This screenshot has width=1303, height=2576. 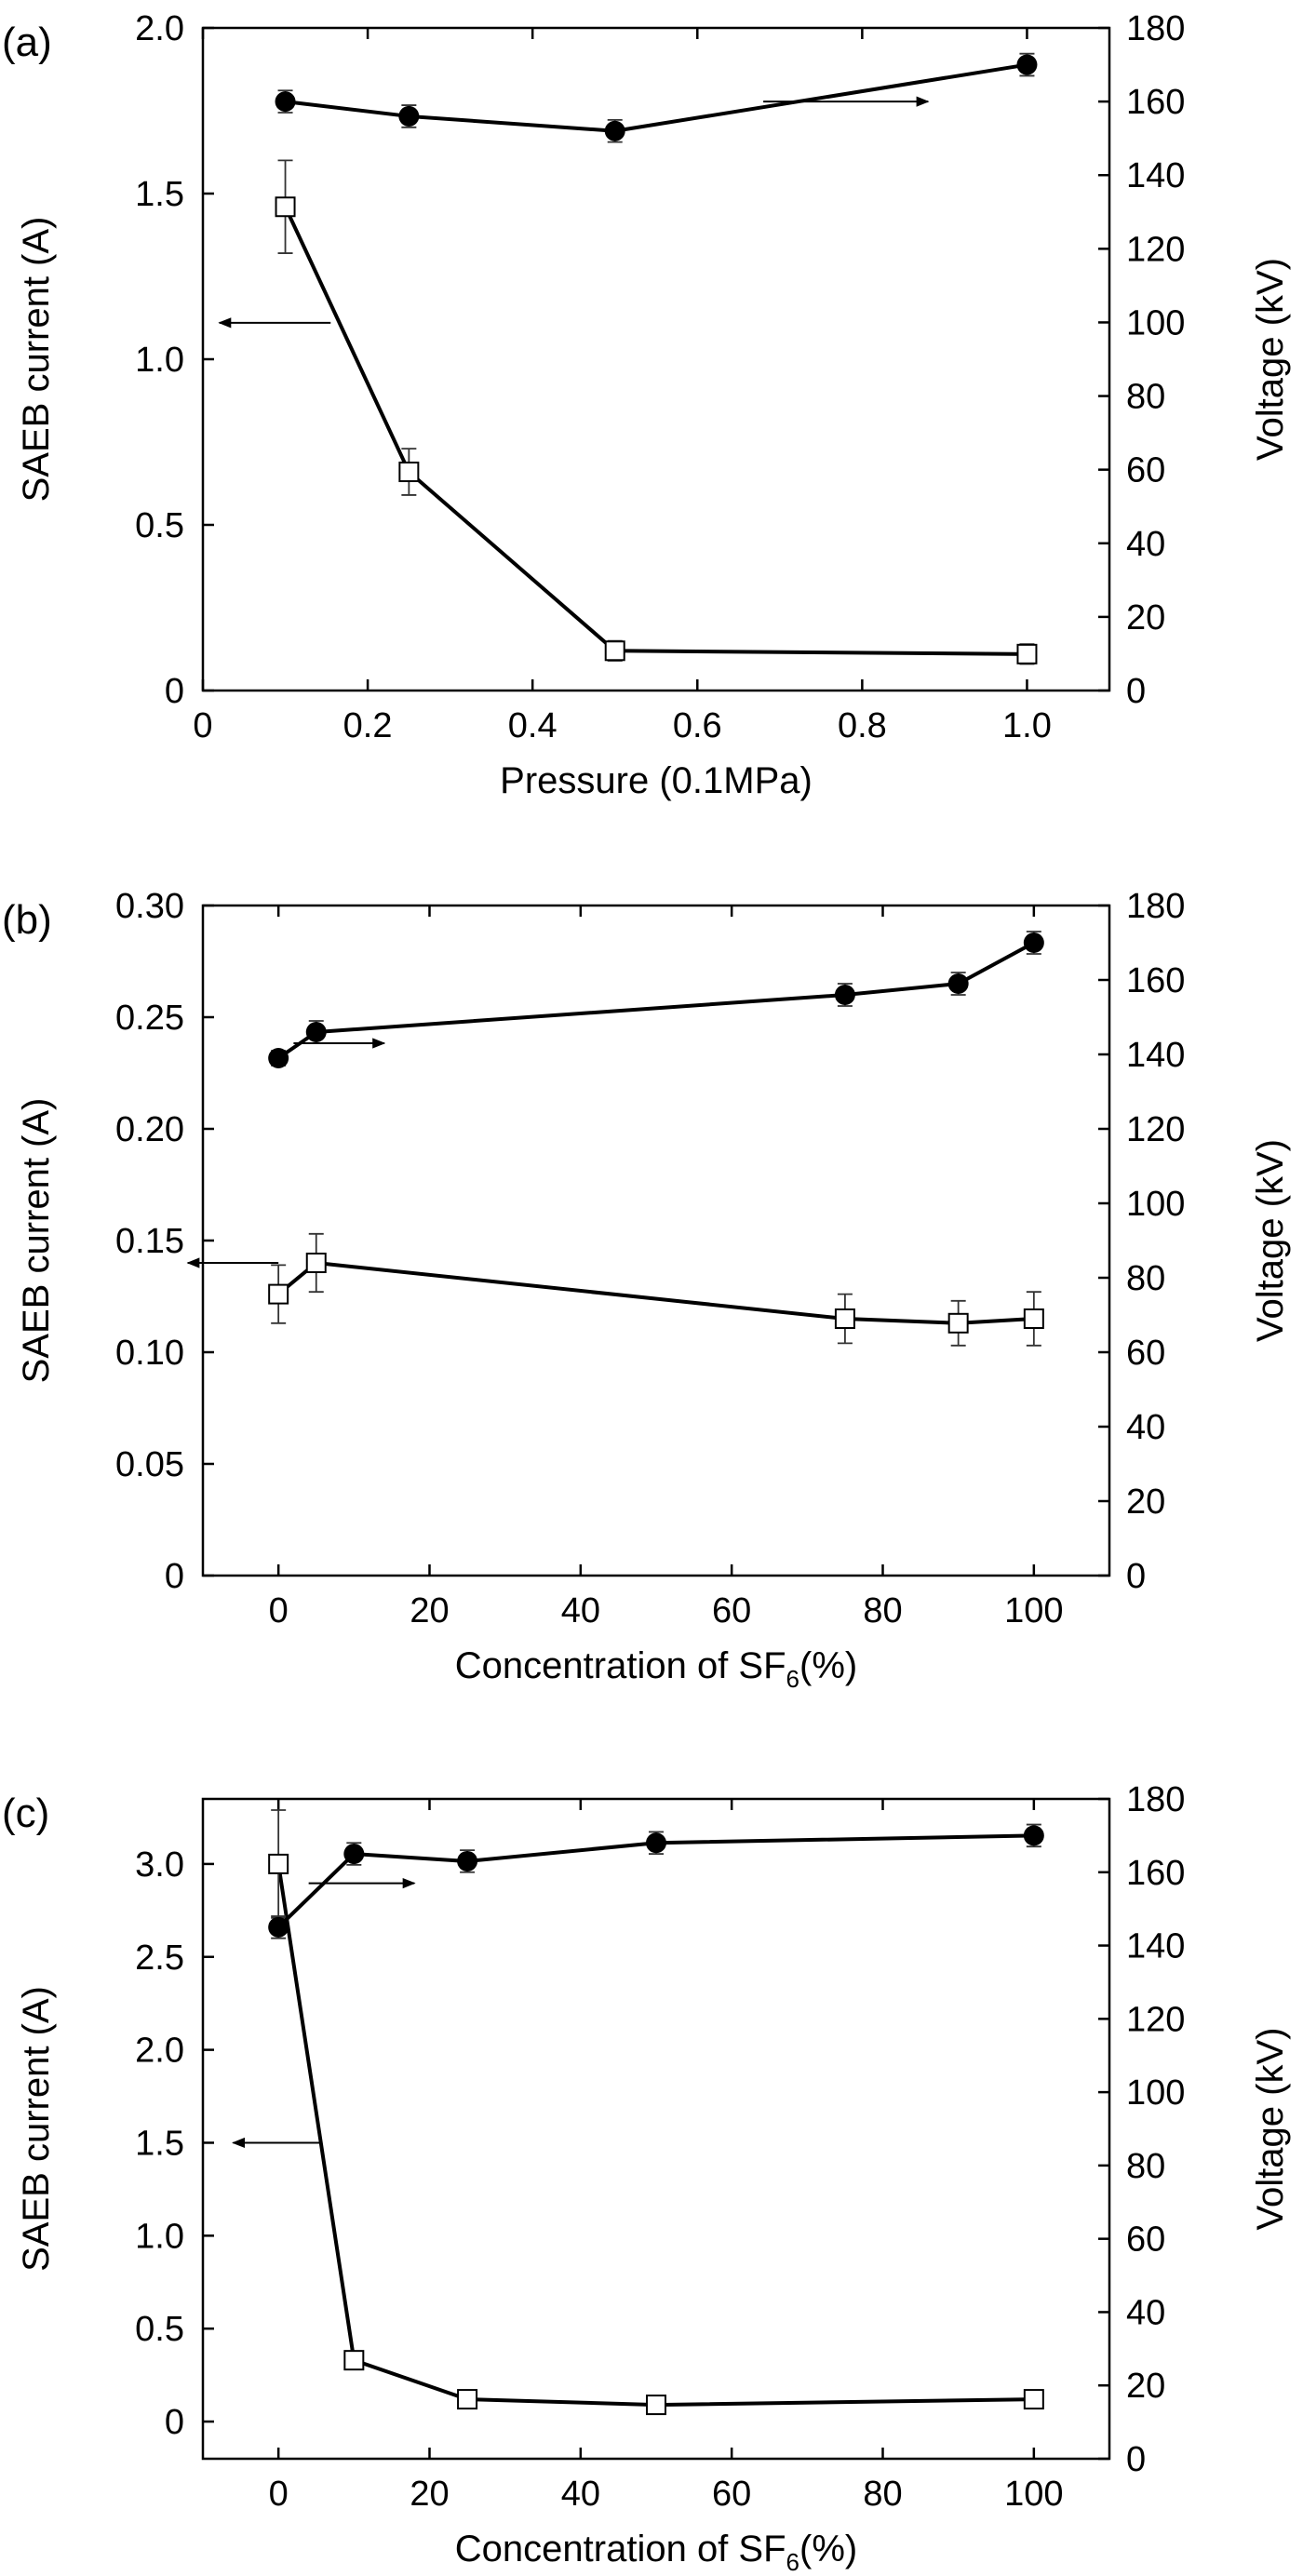 I want to click on x-tick-label: 0.4, so click(x=533, y=725).